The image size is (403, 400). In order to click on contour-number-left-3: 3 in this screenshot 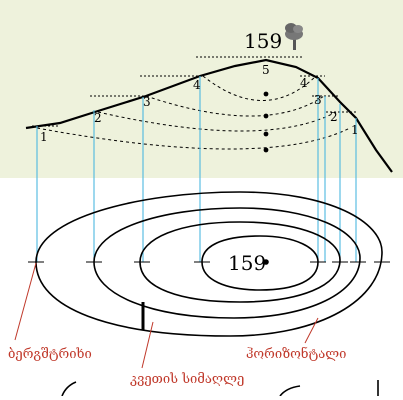, I will do `click(147, 102)`.